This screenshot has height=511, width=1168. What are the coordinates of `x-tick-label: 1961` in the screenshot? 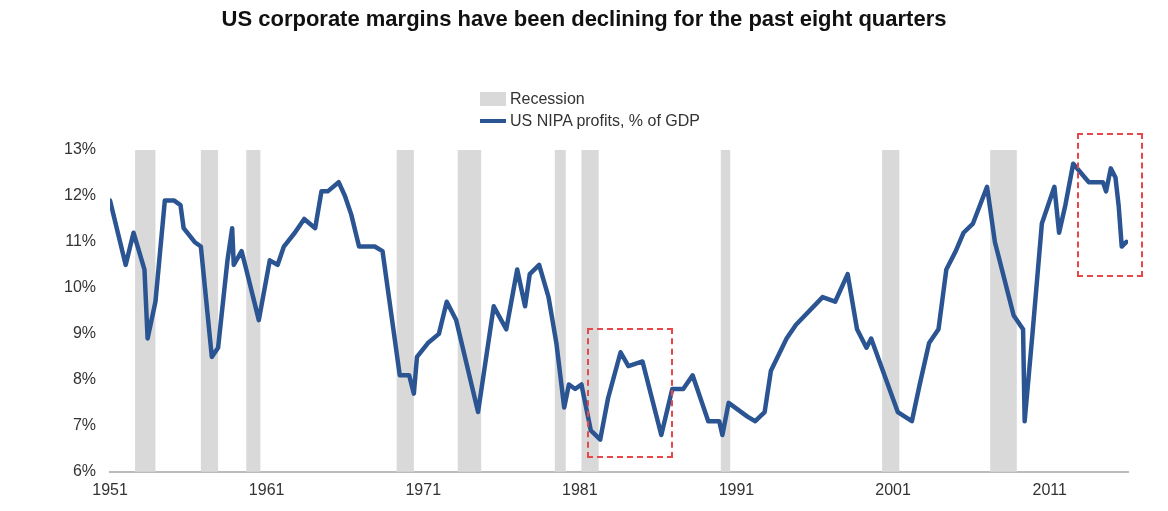 It's located at (266, 489).